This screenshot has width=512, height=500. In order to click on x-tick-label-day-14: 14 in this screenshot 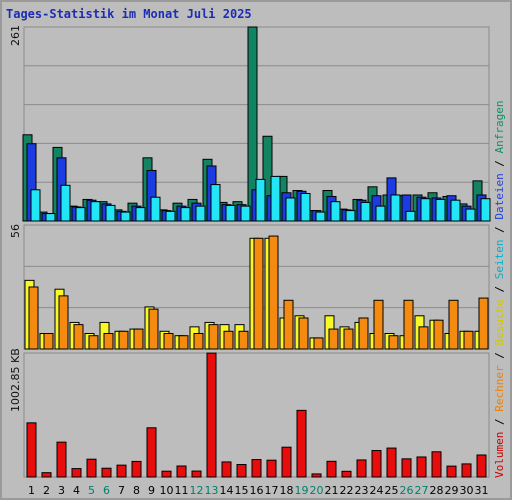, I will do `click(227, 490)`.